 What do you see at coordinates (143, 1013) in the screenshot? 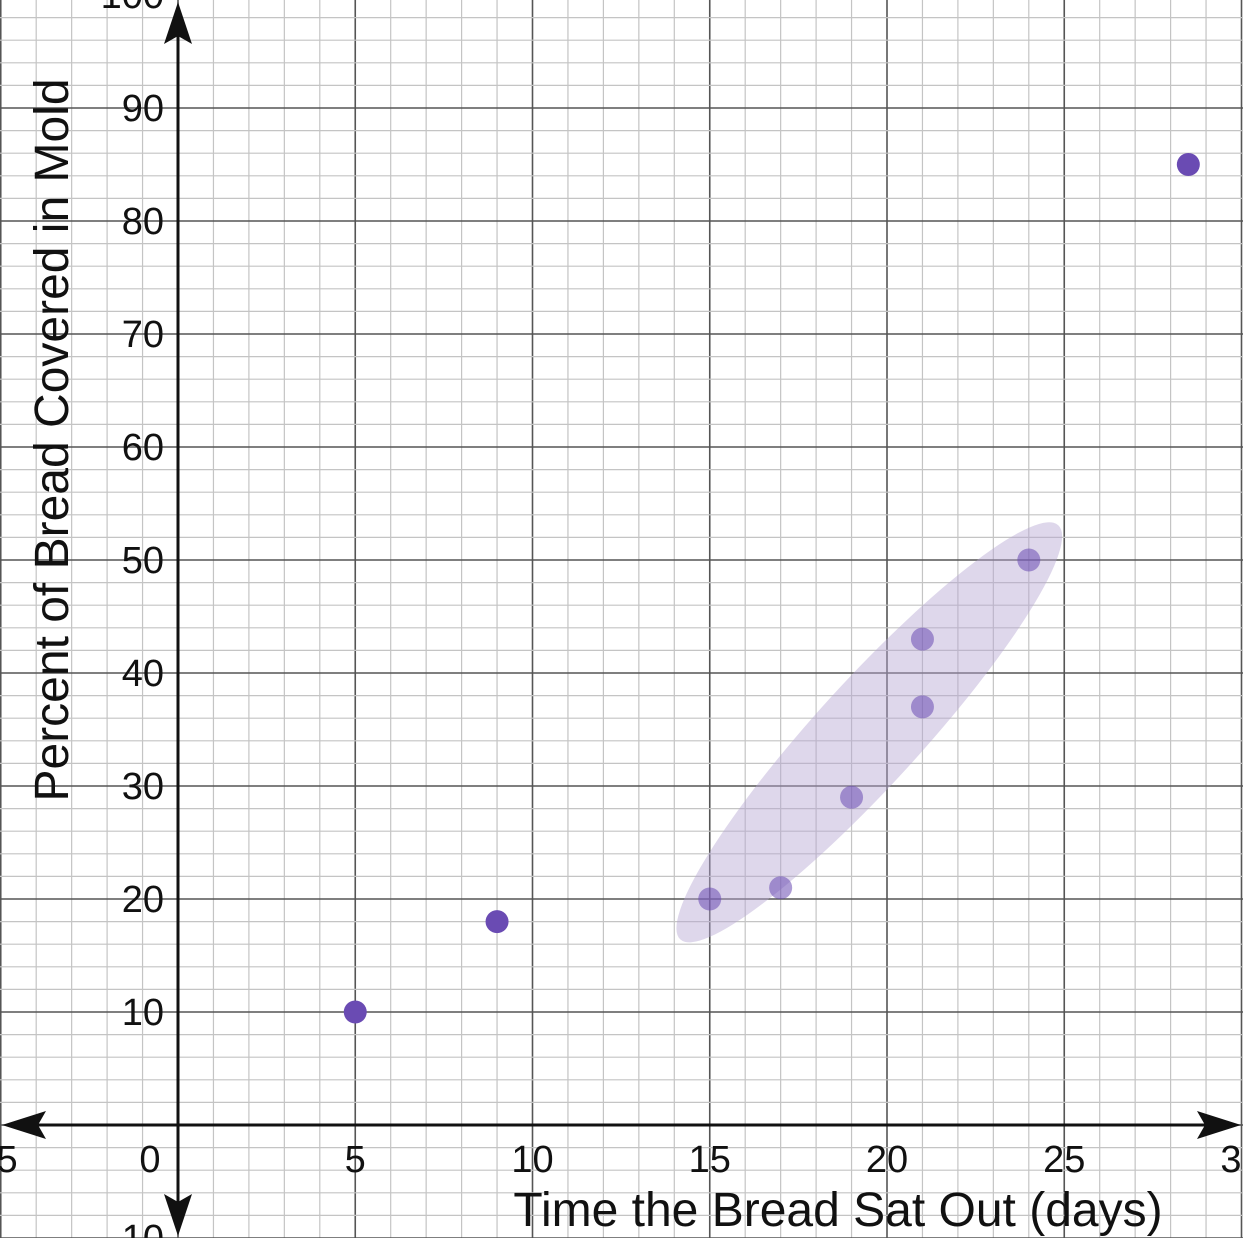
I see `y-tick-label: 10` at bounding box center [143, 1013].